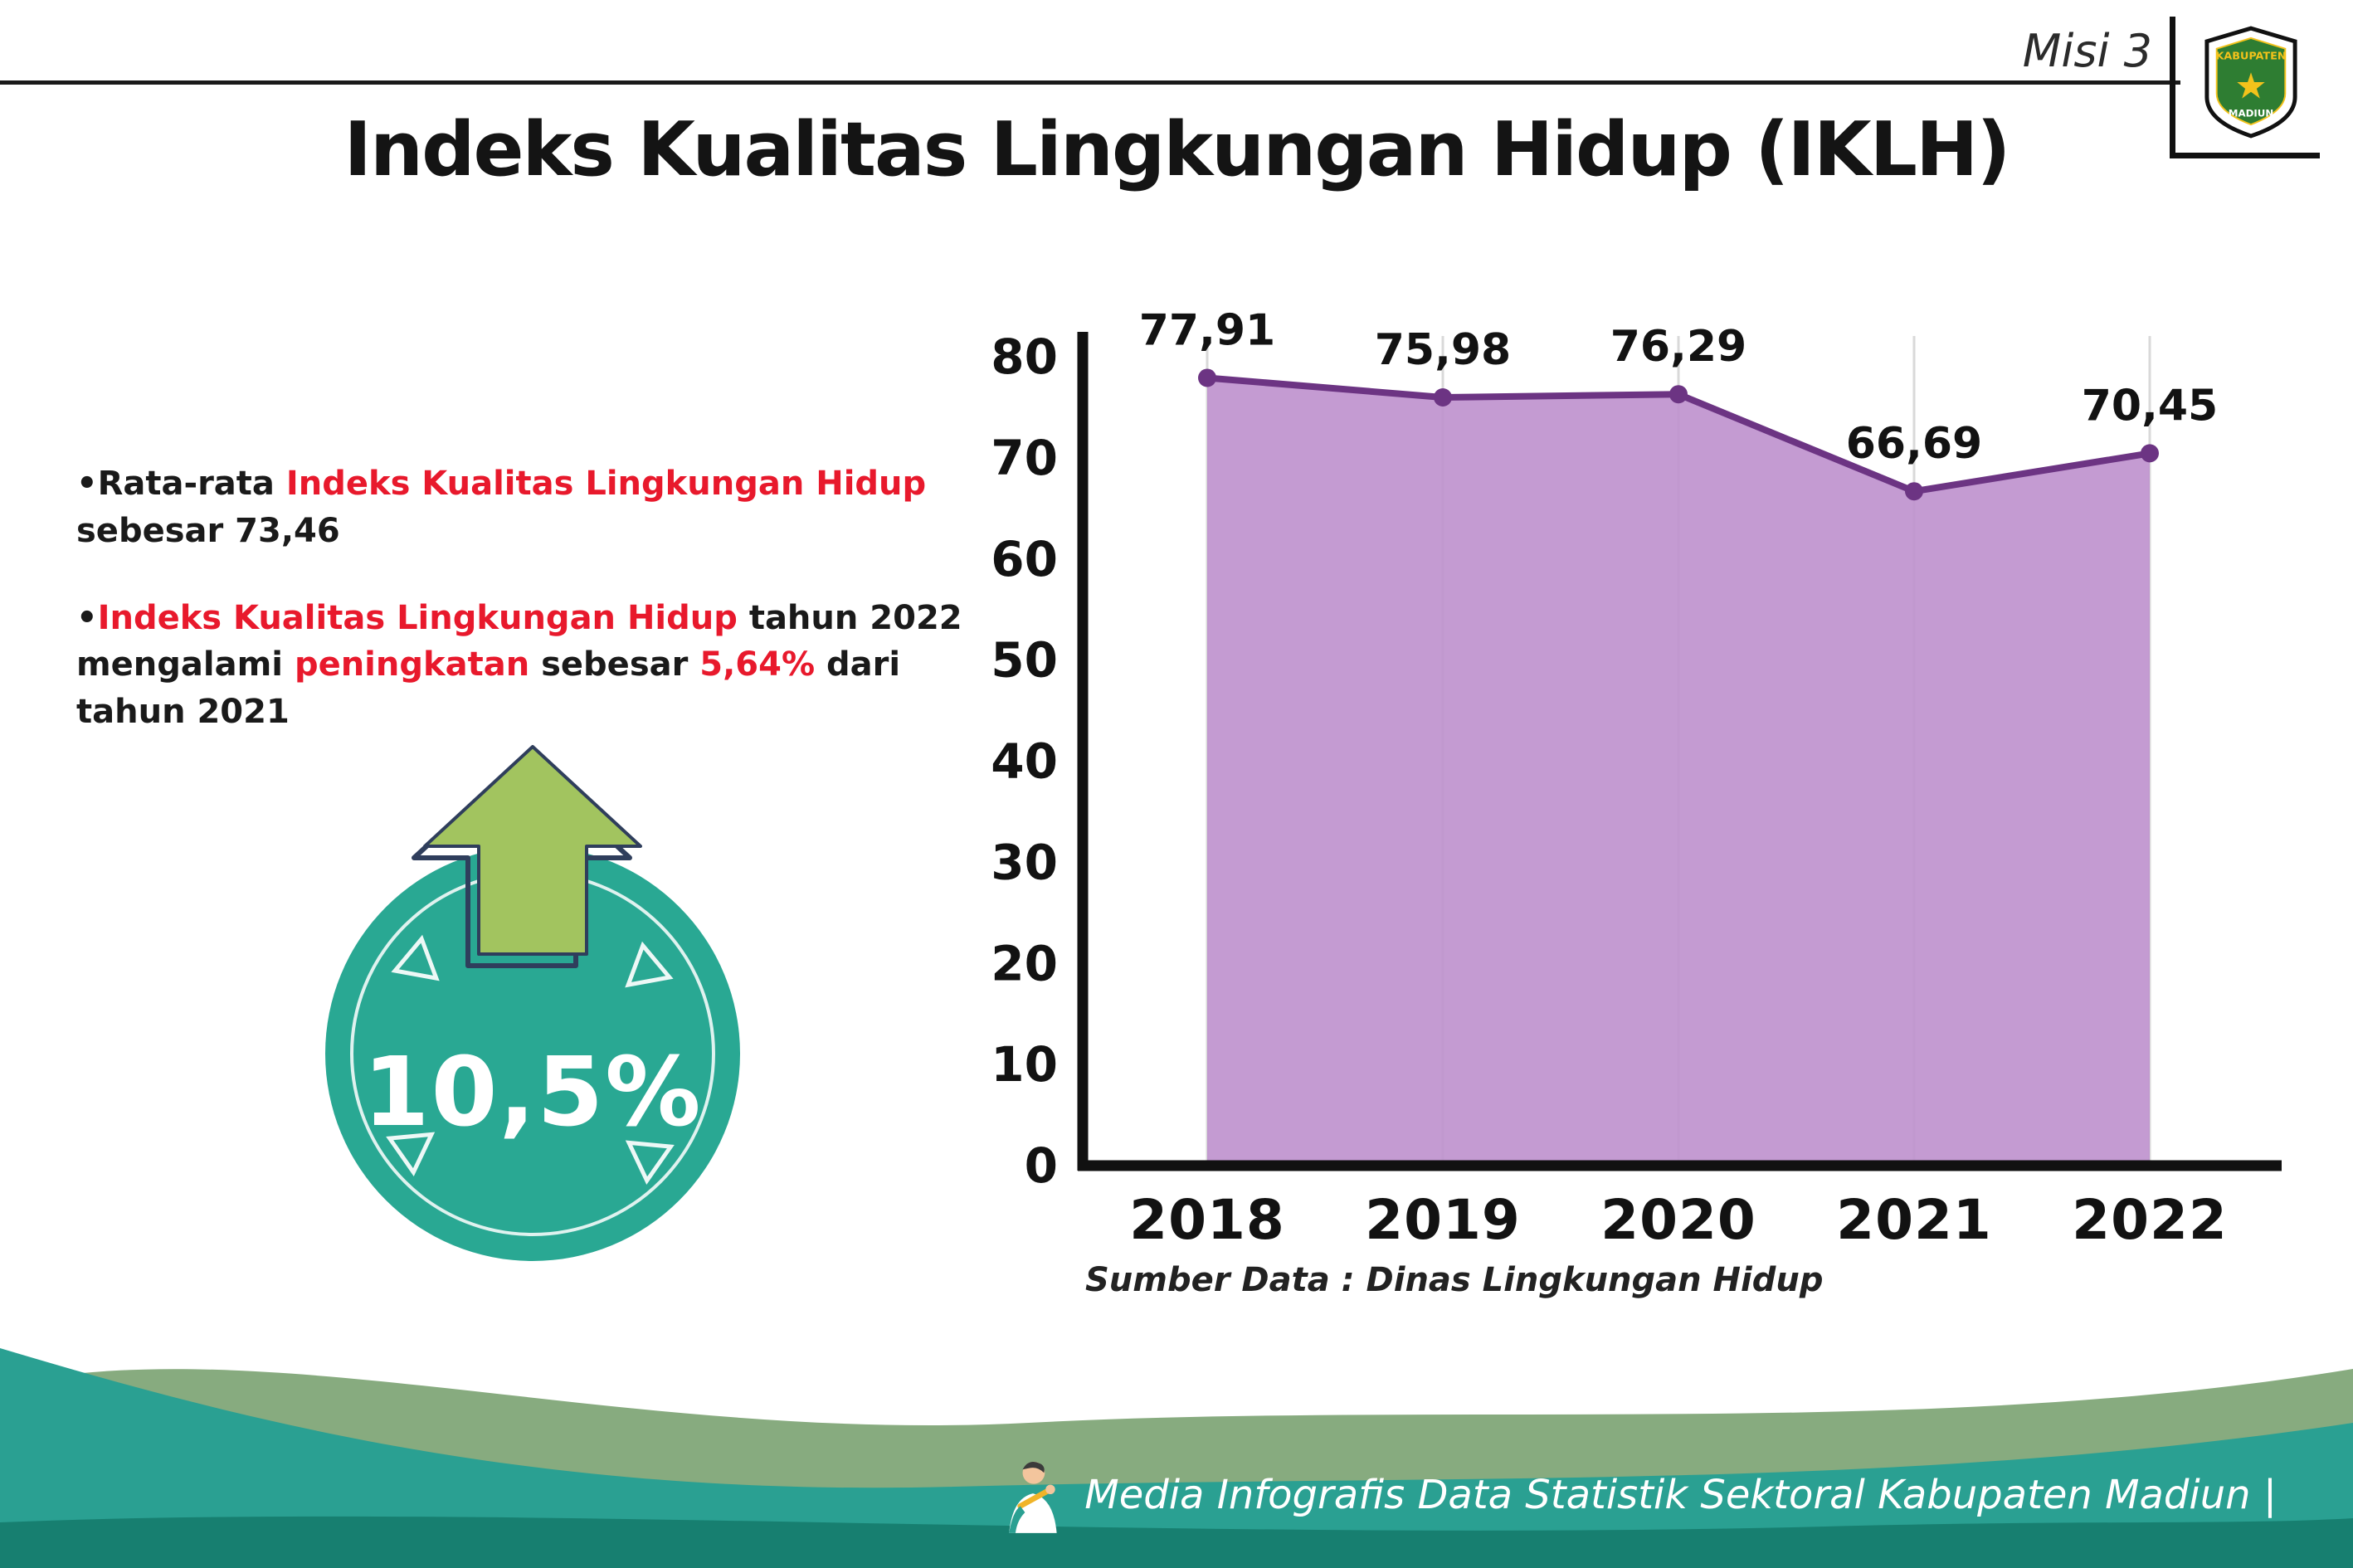  I want to click on year-label: 2020, so click(1678, 1220).